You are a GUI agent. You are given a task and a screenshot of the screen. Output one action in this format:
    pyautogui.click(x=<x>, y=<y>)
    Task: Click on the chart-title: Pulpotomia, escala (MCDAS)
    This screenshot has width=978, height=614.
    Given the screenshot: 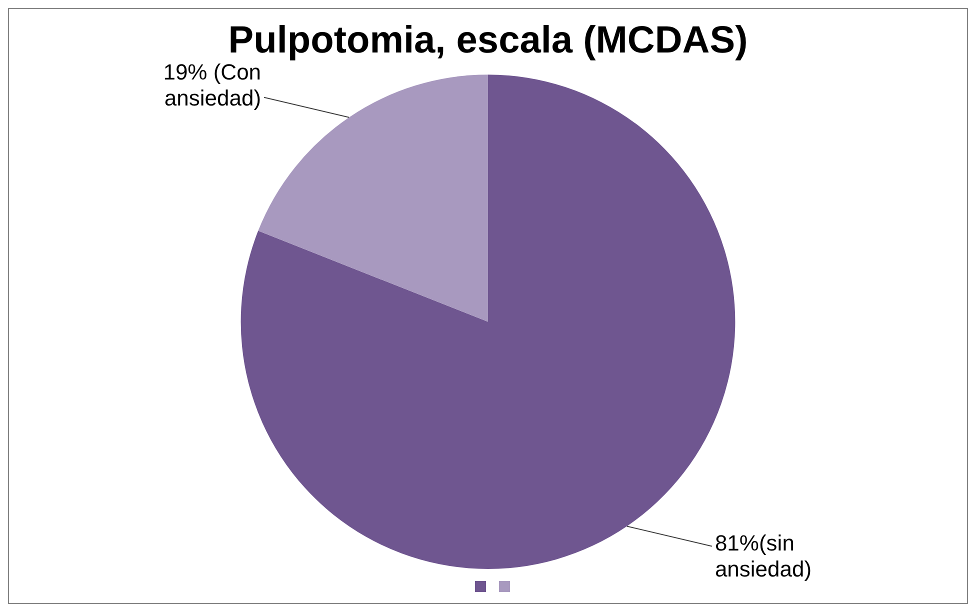 What is the action you would take?
    pyautogui.click(x=488, y=40)
    